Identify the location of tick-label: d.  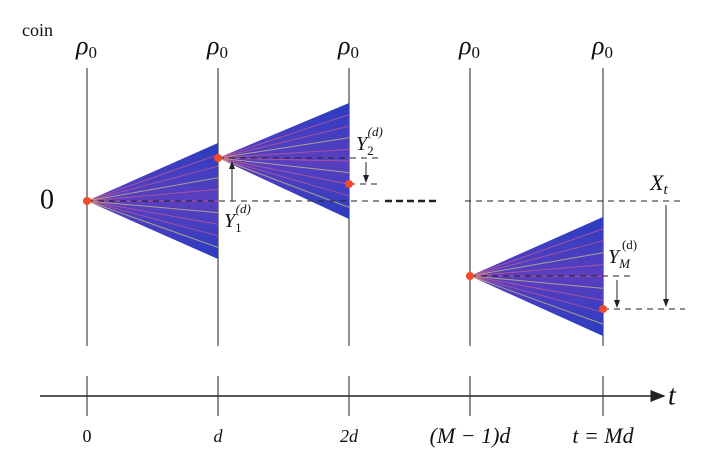
(219, 436).